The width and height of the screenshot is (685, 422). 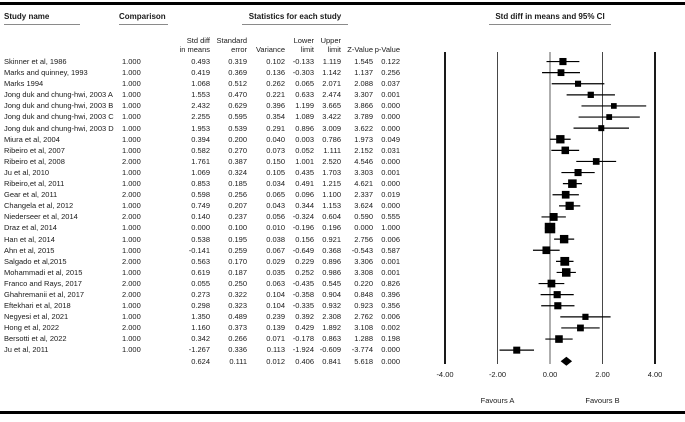 What do you see at coordinates (390, 61) in the screenshot?
I see `cell-p-value: 0.122` at bounding box center [390, 61].